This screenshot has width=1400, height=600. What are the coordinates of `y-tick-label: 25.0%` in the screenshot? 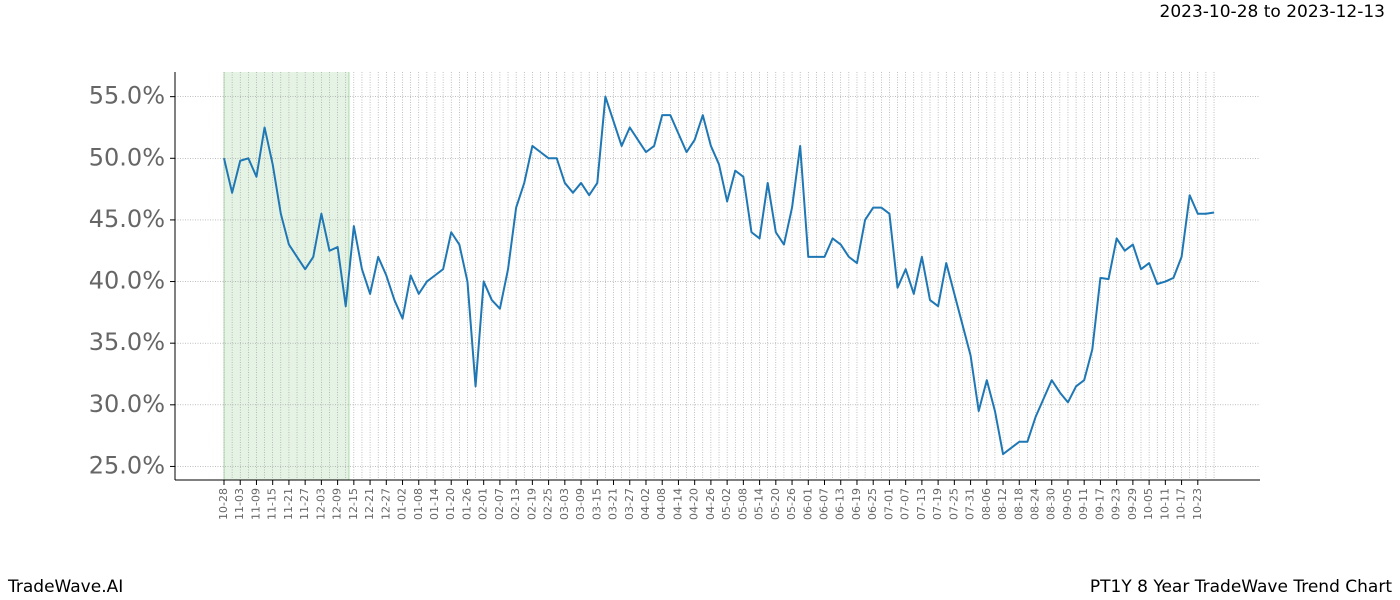 It's located at (127, 465).